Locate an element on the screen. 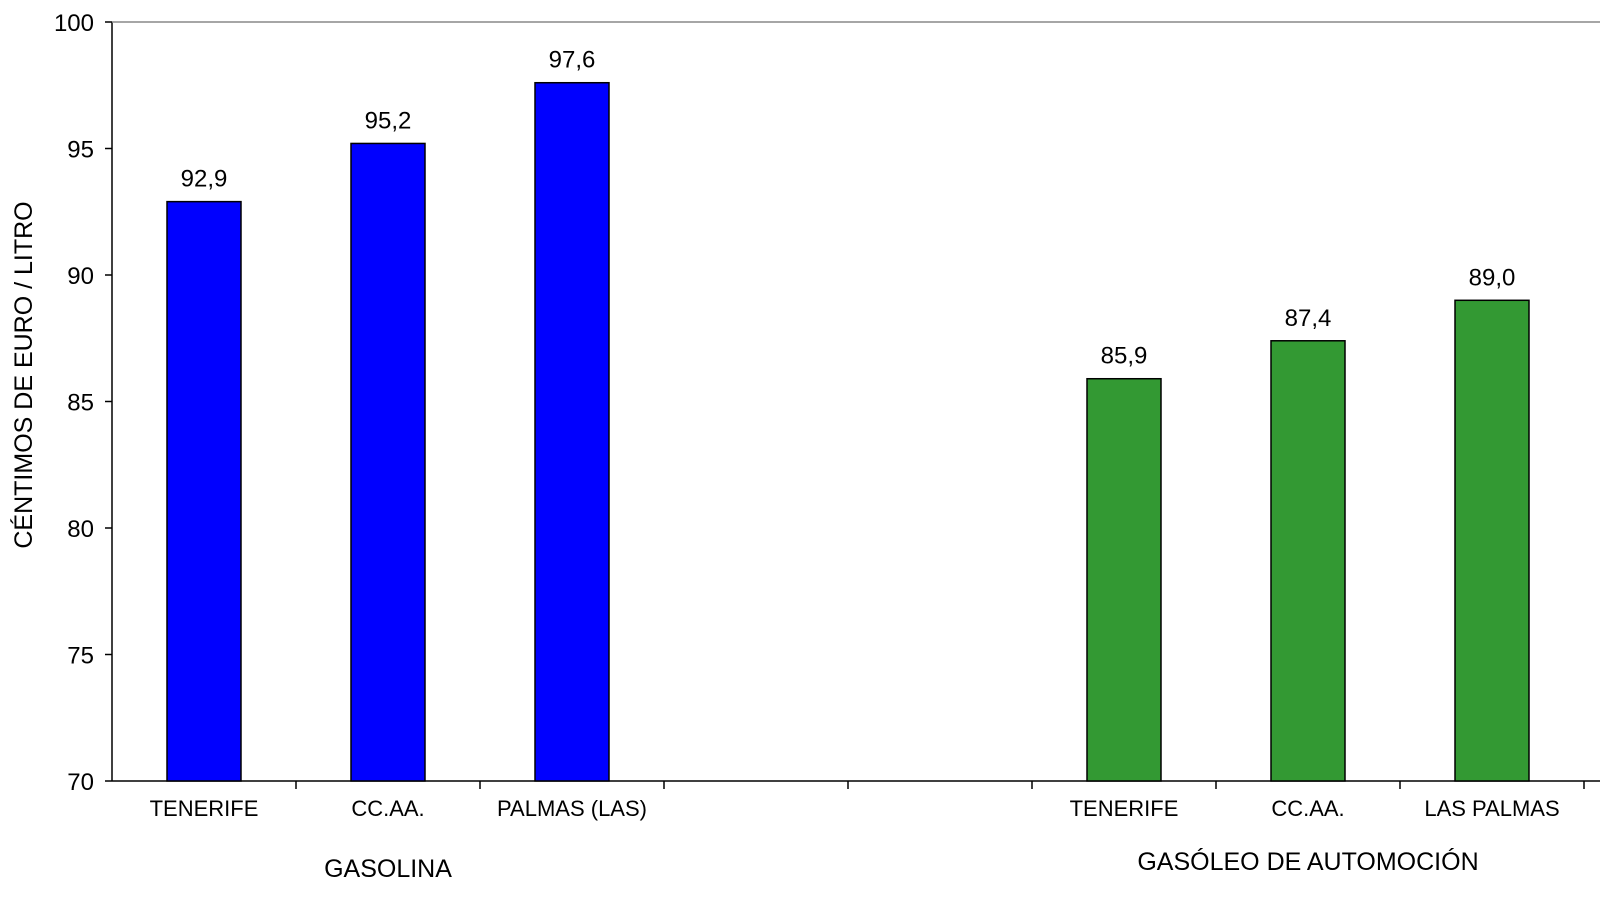 This screenshot has height=900, width=1600. y-tick-label: 75 is located at coordinates (80, 656).